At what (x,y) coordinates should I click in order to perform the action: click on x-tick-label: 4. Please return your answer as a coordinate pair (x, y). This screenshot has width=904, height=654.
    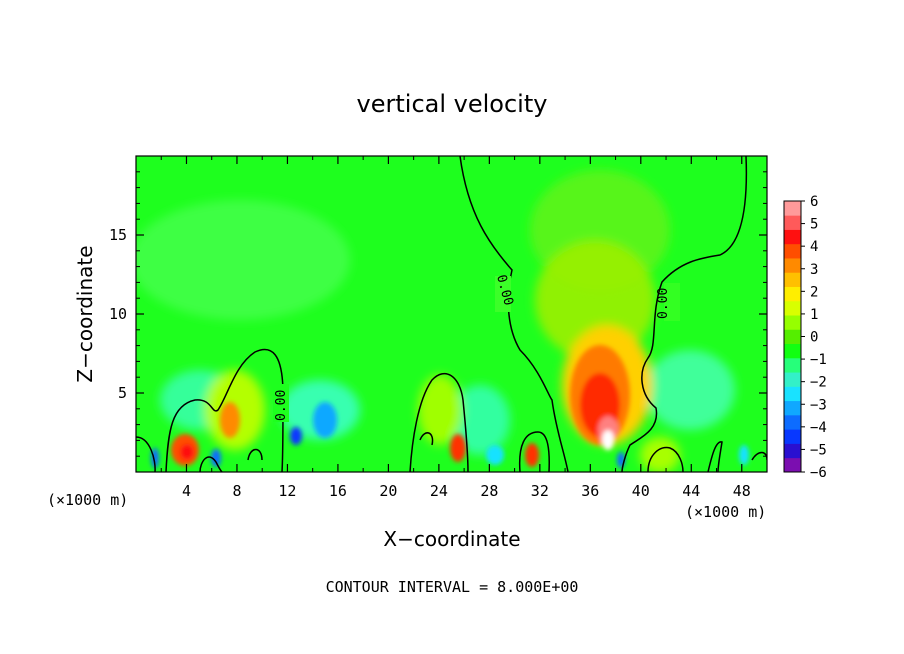
    Looking at the image, I should click on (186, 491).